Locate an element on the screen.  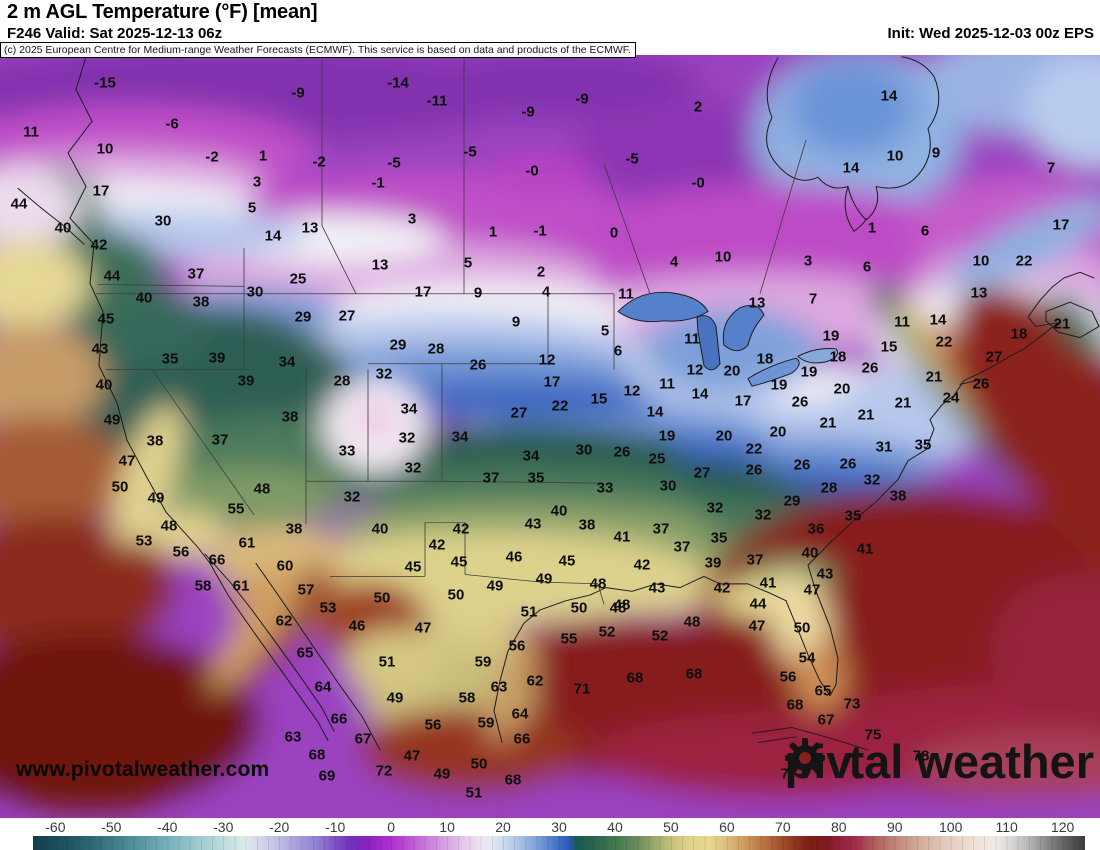
colorbar-tick: 20 is located at coordinates (503, 827).